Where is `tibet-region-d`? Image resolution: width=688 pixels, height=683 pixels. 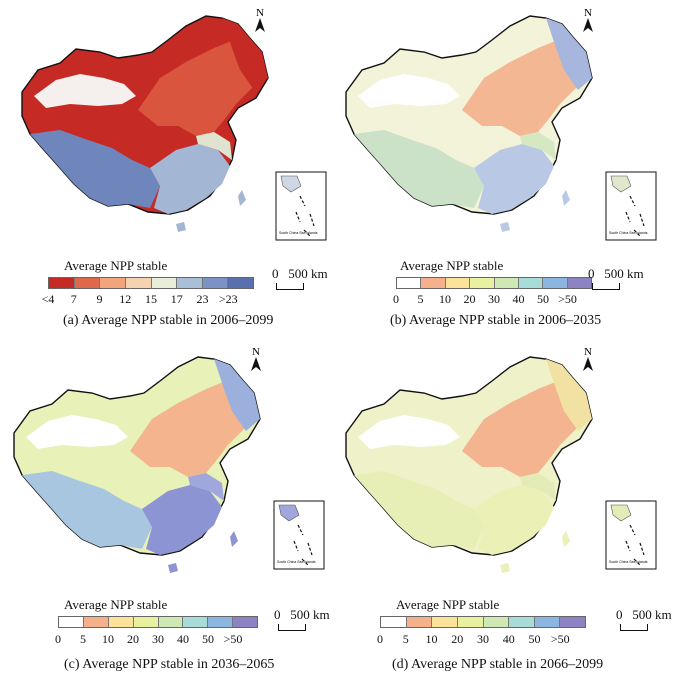 tibet-region-d is located at coordinates (419, 510).